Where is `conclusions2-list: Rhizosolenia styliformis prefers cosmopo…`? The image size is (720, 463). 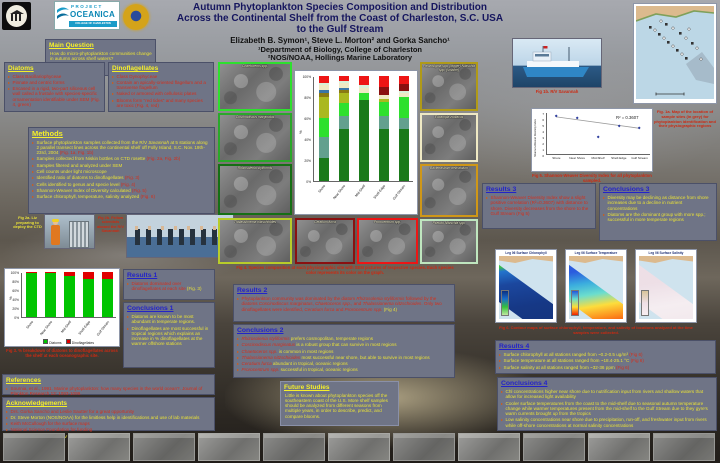 conclusions2-list: Rhizosolenia styliformis prefers cosmopo… is located at coordinates (344, 354).